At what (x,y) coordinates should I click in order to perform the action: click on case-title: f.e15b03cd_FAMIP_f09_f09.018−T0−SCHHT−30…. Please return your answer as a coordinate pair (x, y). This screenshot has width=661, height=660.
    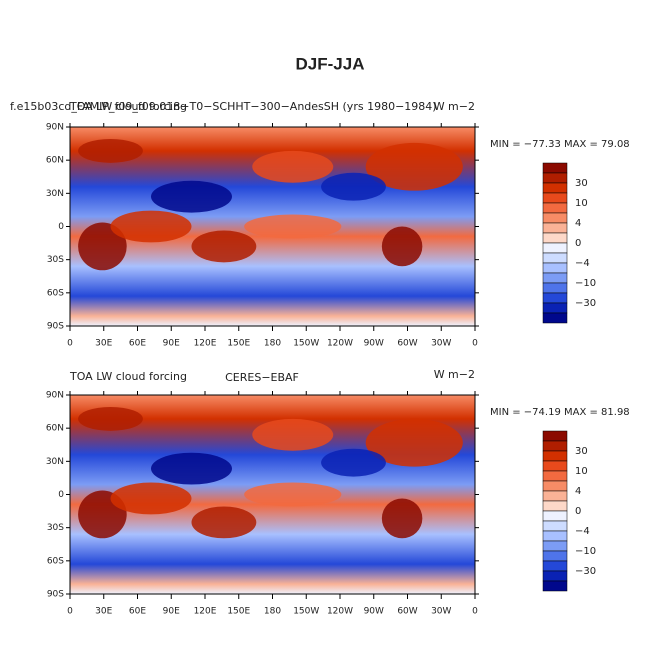
    Looking at the image, I should click on (223, 106).